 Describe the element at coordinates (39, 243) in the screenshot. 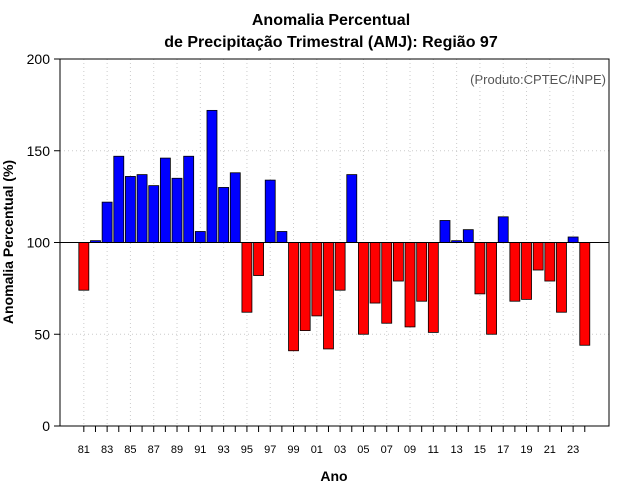

I see `y-tick-label: 100` at that location.